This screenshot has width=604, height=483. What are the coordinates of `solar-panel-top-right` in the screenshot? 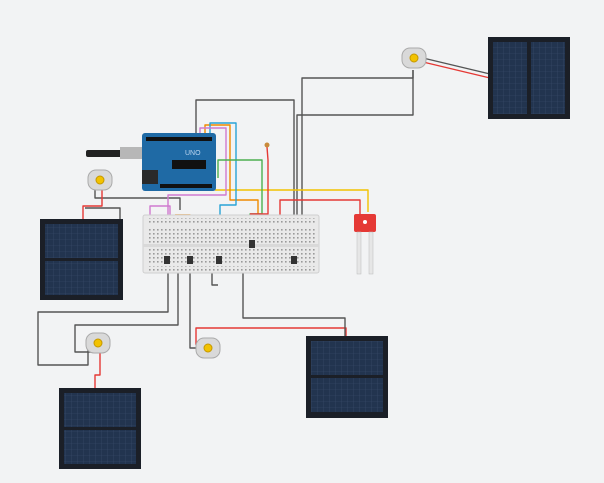 It's located at (529, 78).